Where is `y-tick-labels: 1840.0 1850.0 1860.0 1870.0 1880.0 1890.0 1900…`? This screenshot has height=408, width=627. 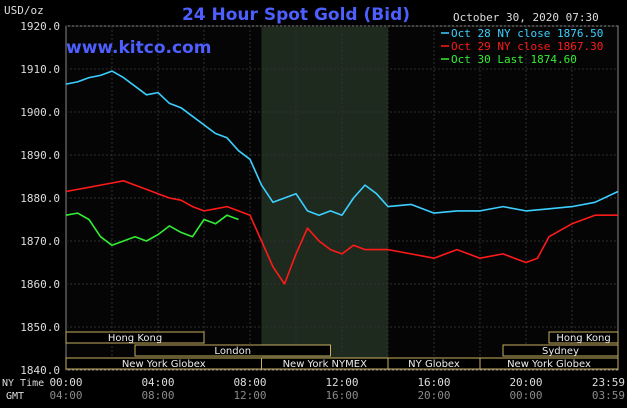
y-tick-labels: 1840.0 1850.0 1860.0 1870.0 1880.0 1890.0 1900… is located at coordinates (40, 198).